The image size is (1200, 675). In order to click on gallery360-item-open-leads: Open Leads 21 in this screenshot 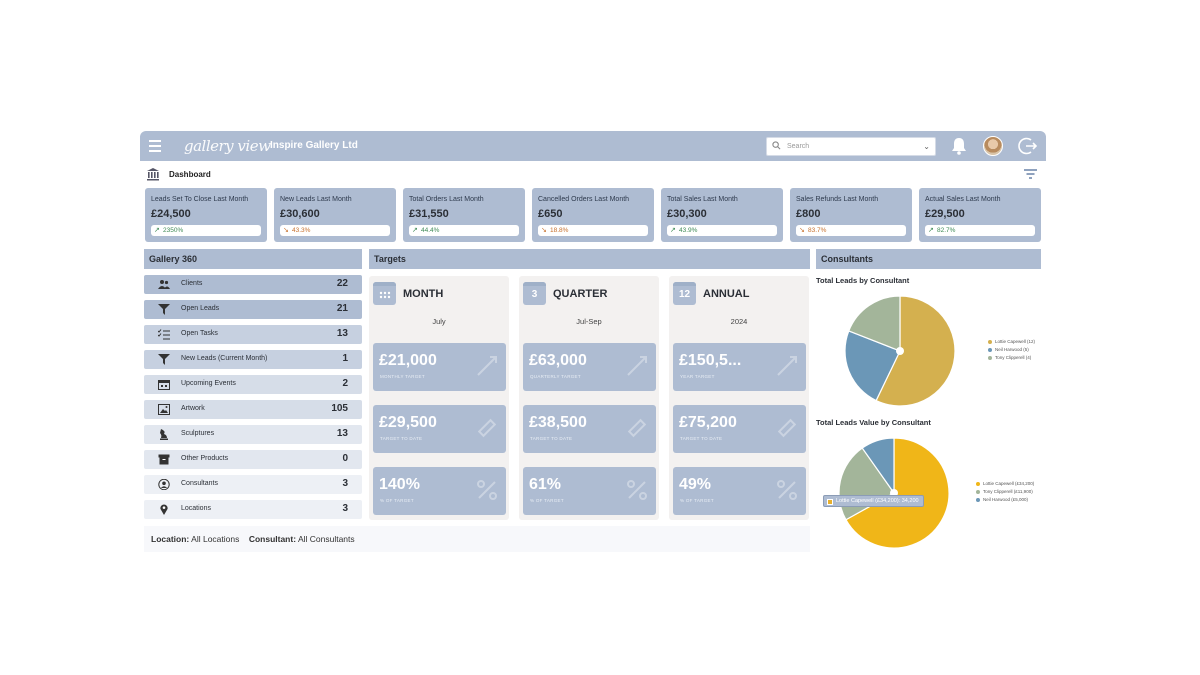, I will do `click(253, 309)`.